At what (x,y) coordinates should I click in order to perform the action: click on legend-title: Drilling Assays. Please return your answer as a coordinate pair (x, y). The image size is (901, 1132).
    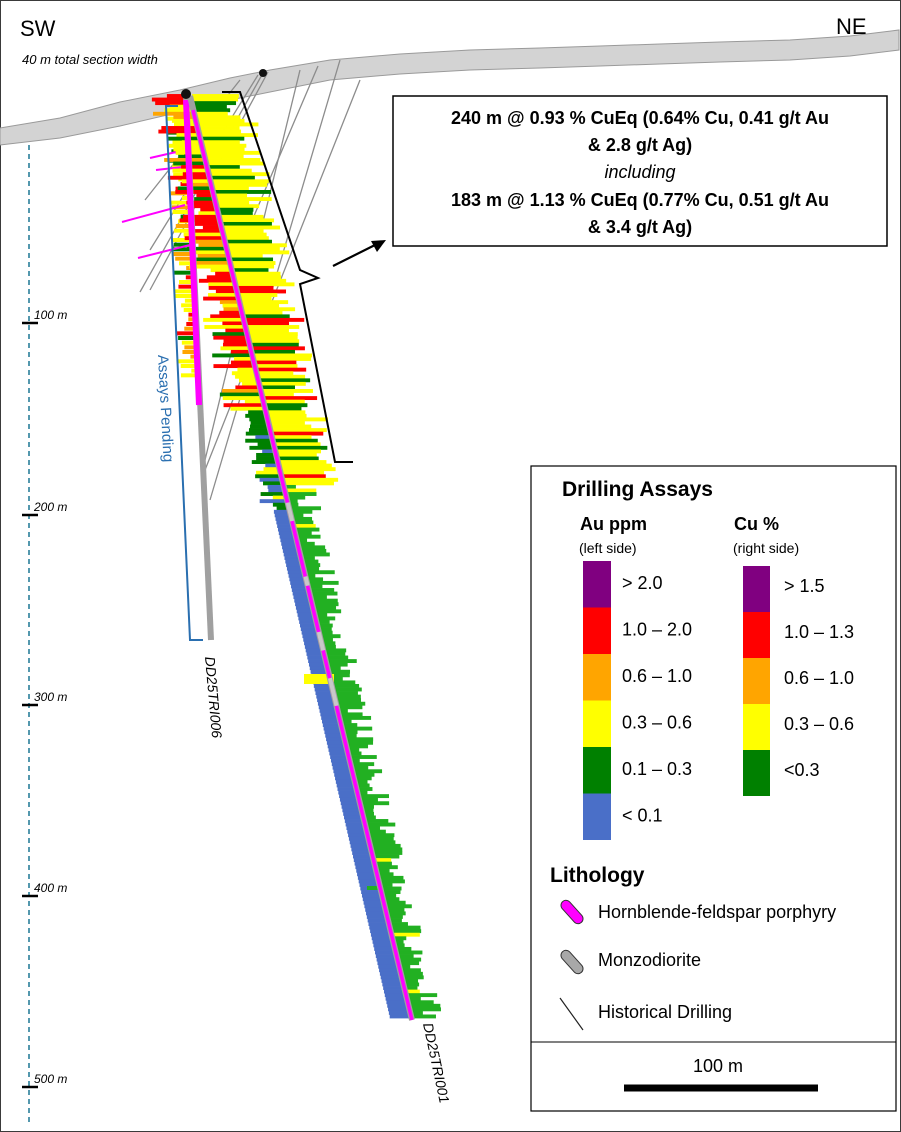
    Looking at the image, I should click on (637, 489).